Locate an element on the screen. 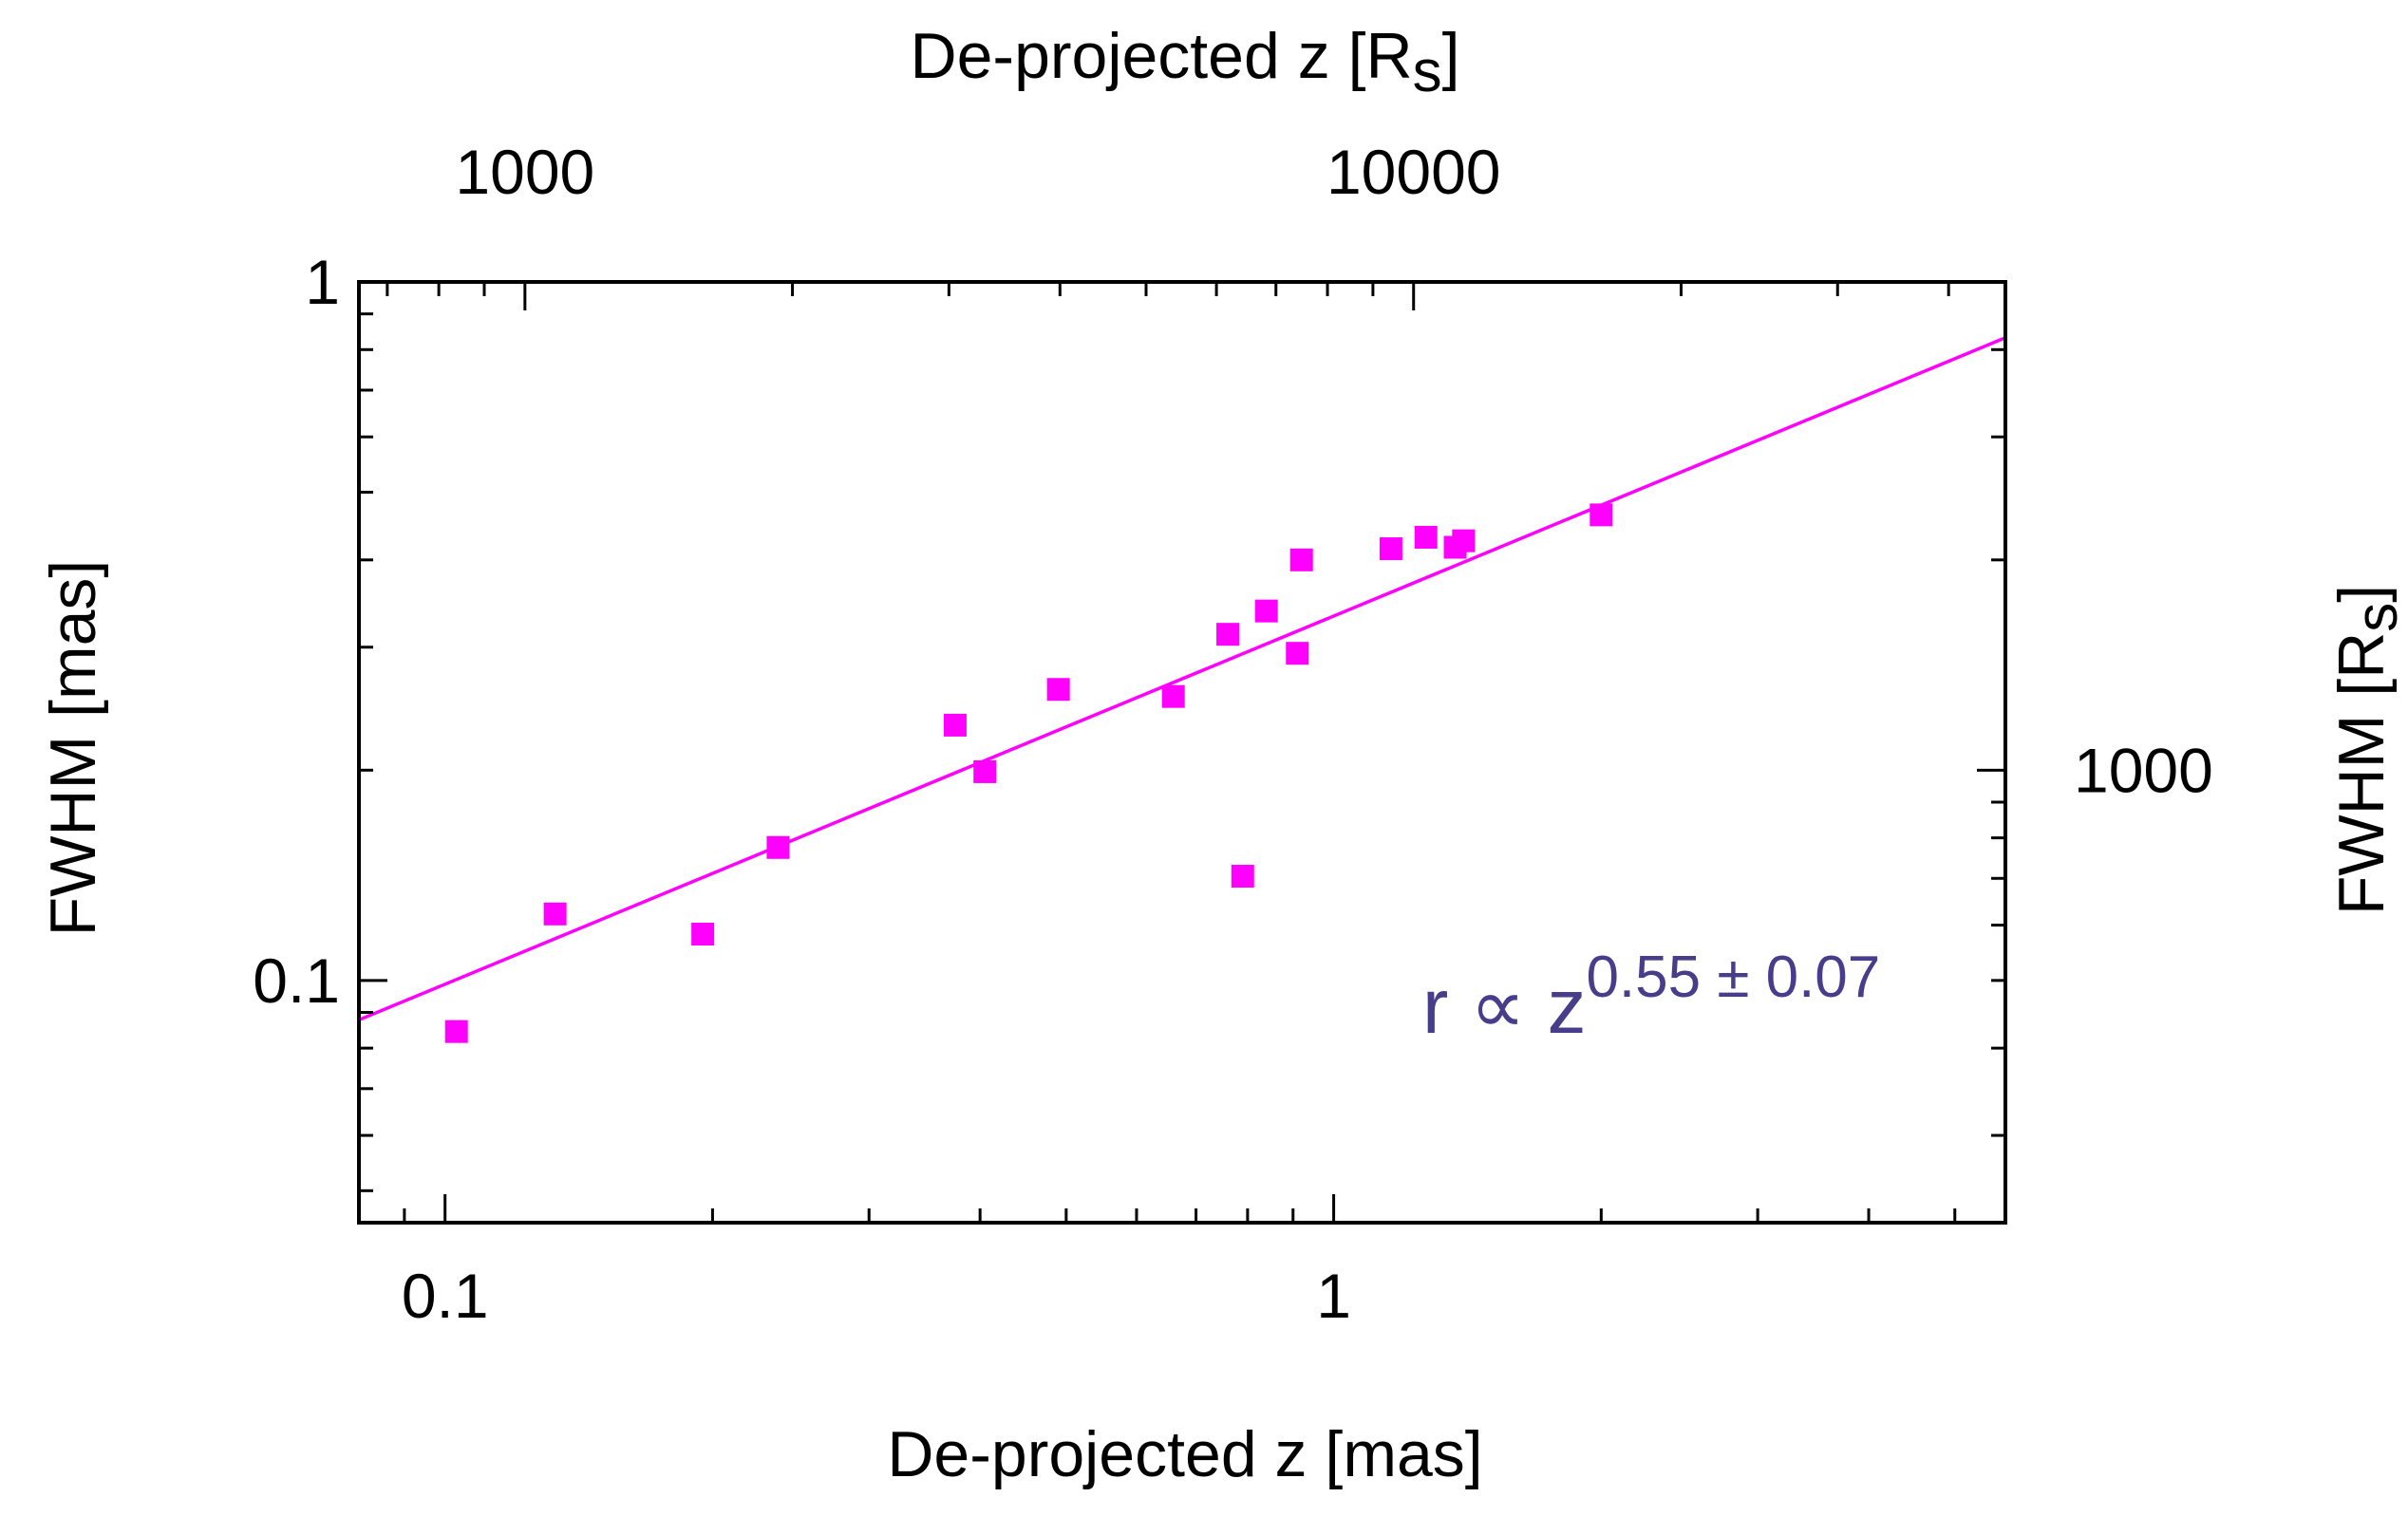  x2-axis-title: De-projected z [Rs] is located at coordinates (1185, 62).